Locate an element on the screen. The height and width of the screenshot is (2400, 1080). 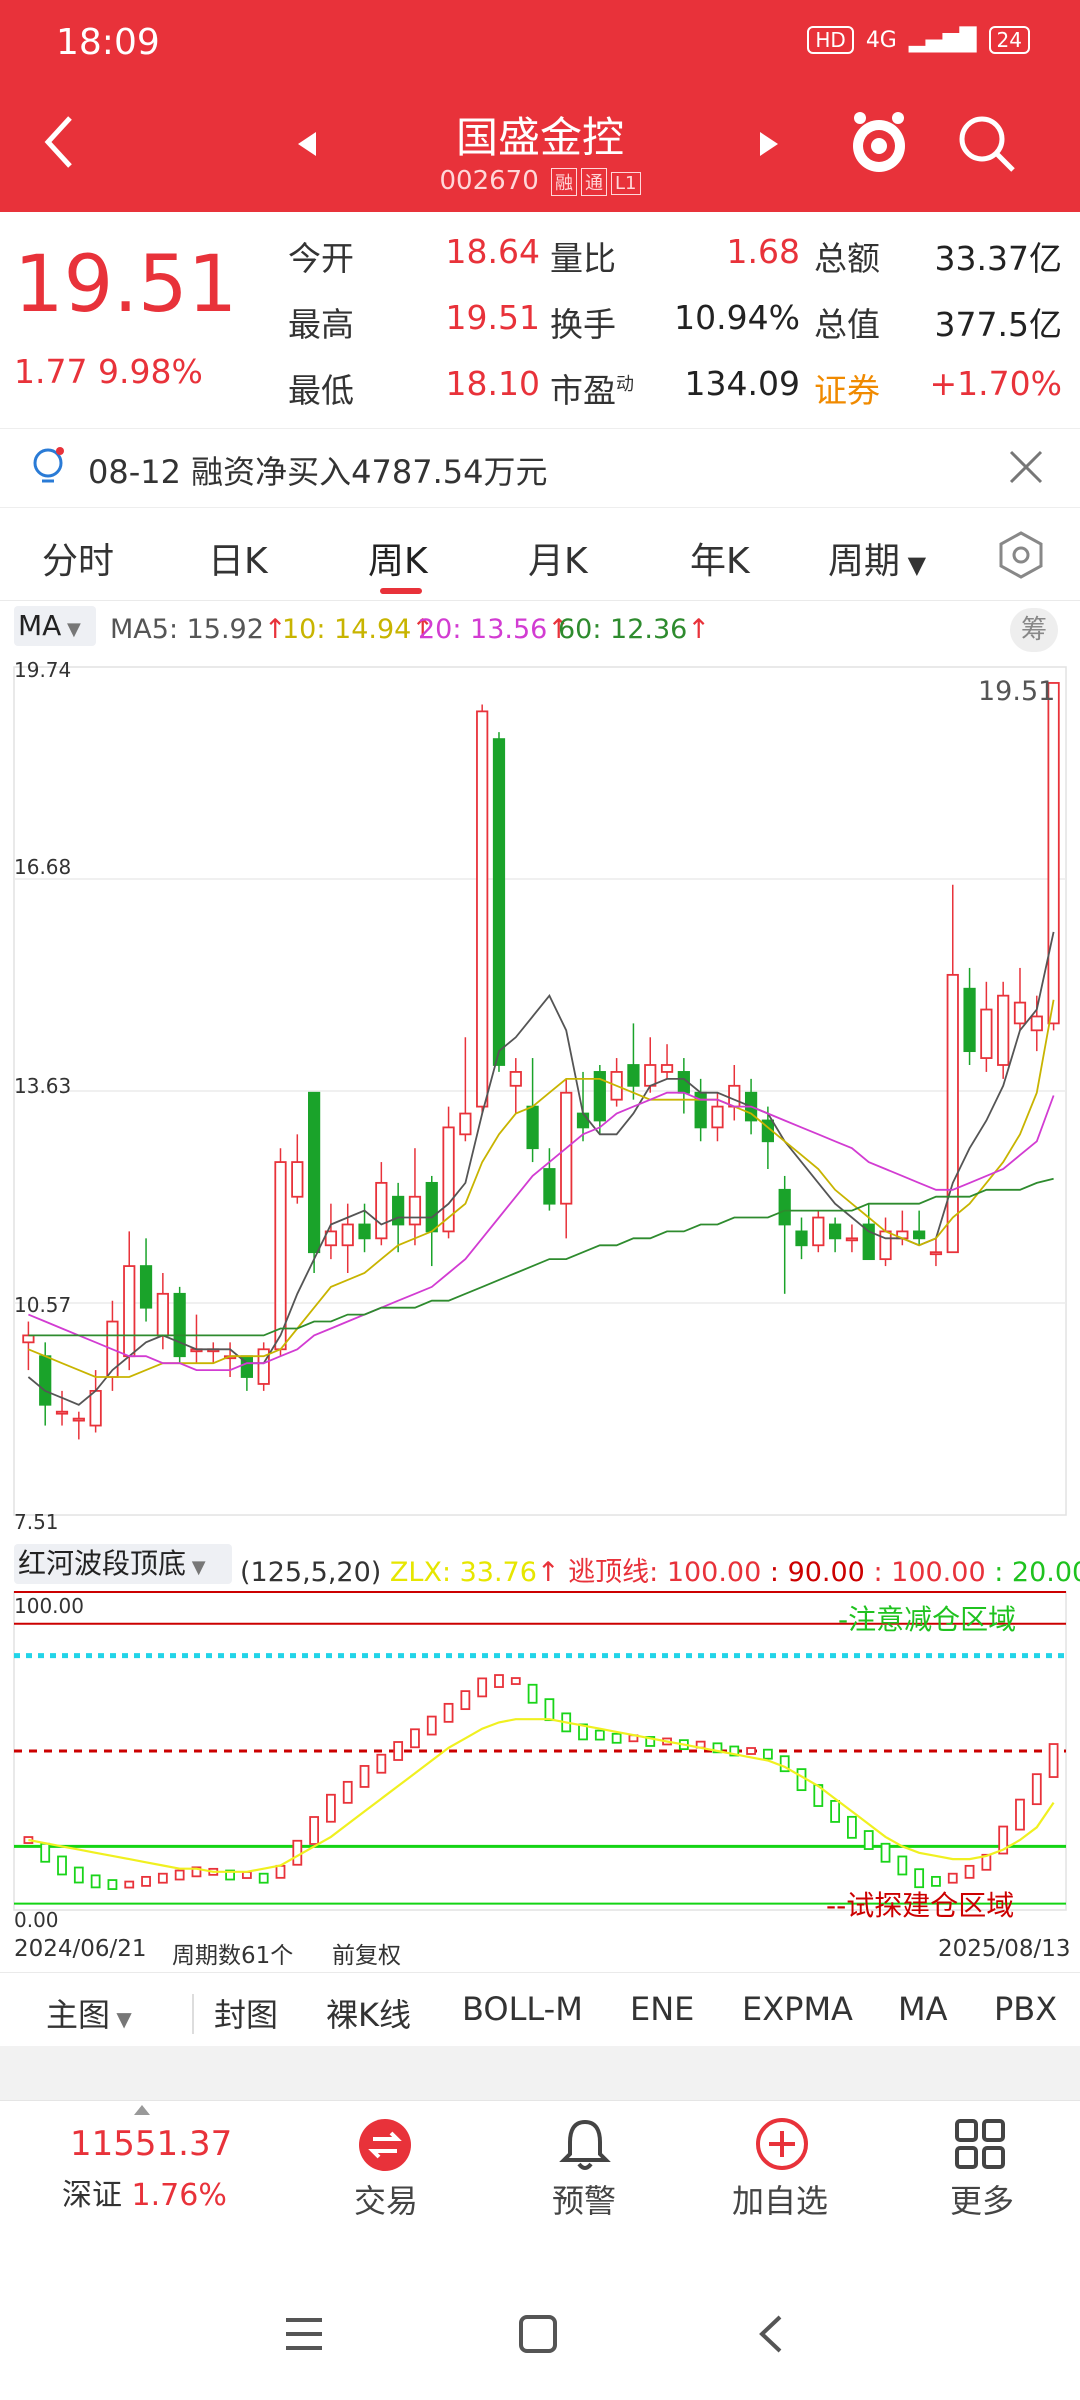
section-gap is located at coordinates (540, 2075).